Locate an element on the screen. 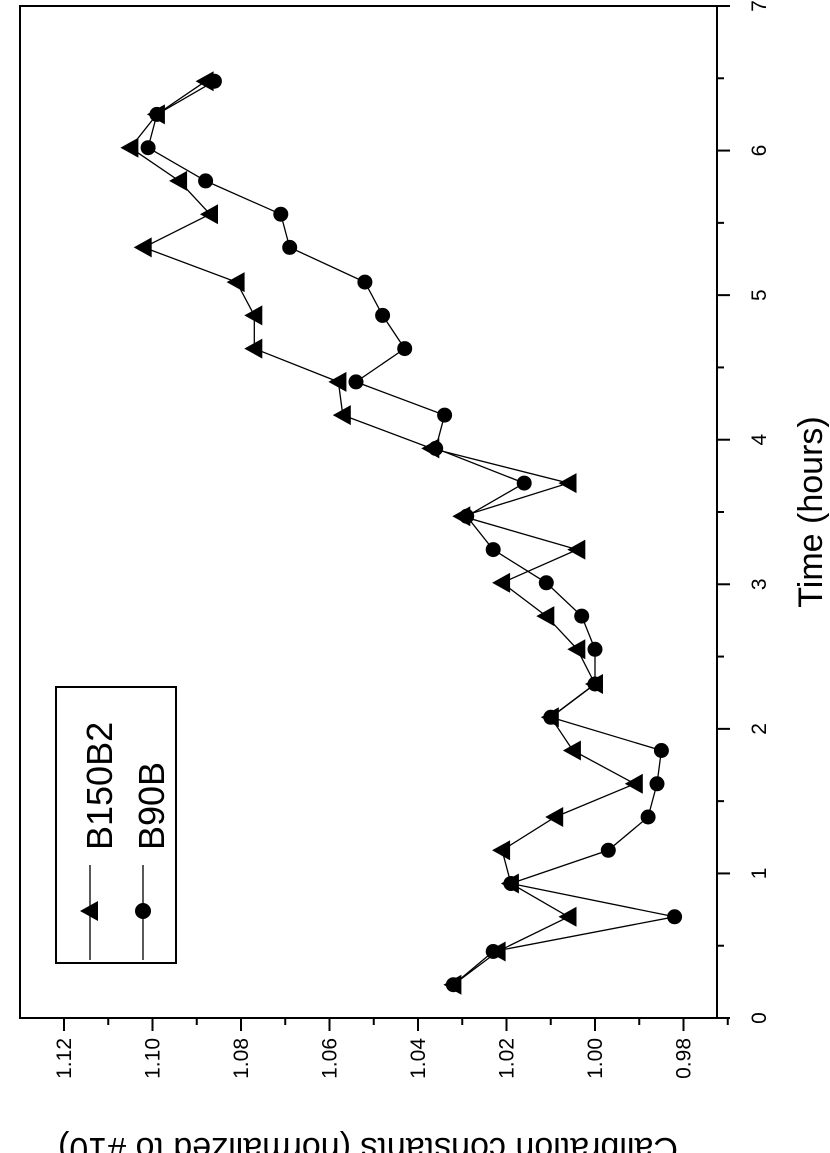 This screenshot has width=830, height=1153. x-tick-label: 7 is located at coordinates (759, 6).